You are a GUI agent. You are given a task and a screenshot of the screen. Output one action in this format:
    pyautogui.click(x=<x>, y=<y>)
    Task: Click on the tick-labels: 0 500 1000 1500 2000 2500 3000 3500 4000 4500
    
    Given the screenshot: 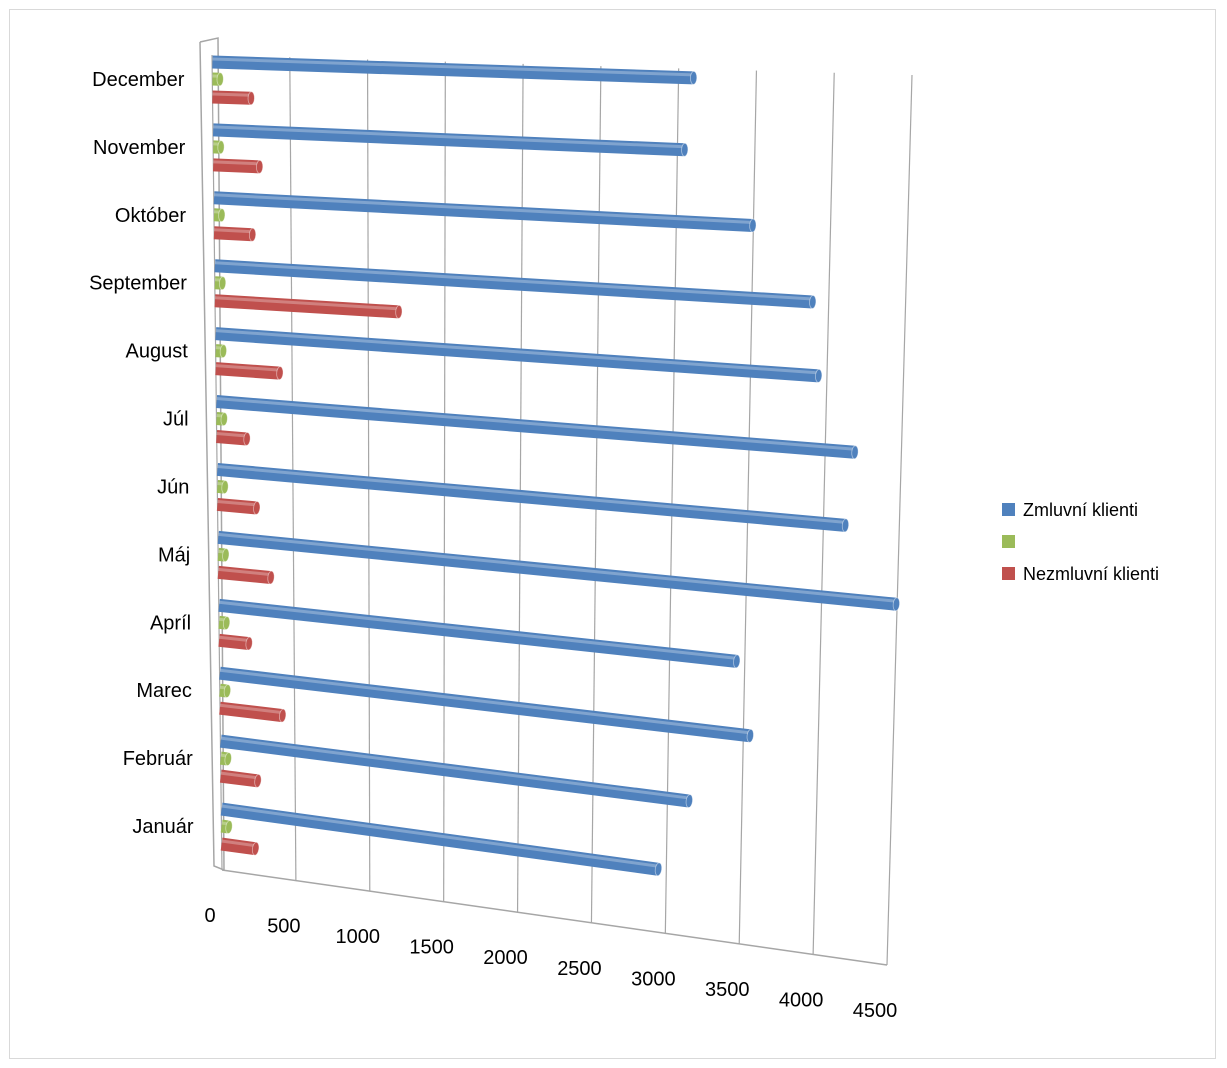 What is the action you would take?
    pyautogui.click(x=550, y=963)
    